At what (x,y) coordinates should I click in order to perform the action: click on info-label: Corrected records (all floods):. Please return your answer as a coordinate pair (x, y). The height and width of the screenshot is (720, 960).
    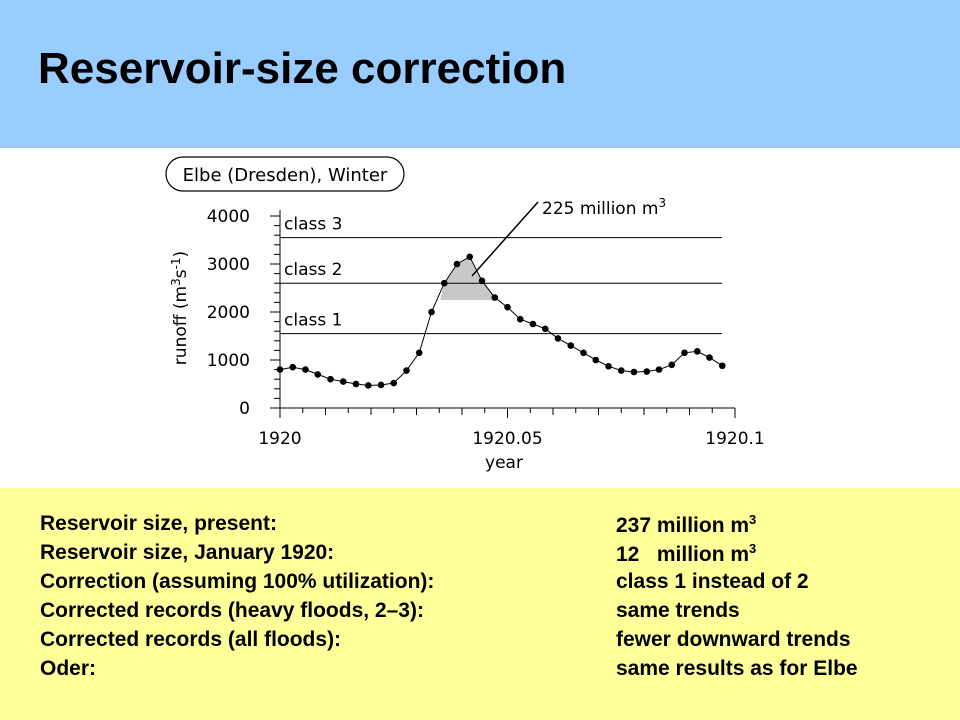
    Looking at the image, I should click on (191, 639).